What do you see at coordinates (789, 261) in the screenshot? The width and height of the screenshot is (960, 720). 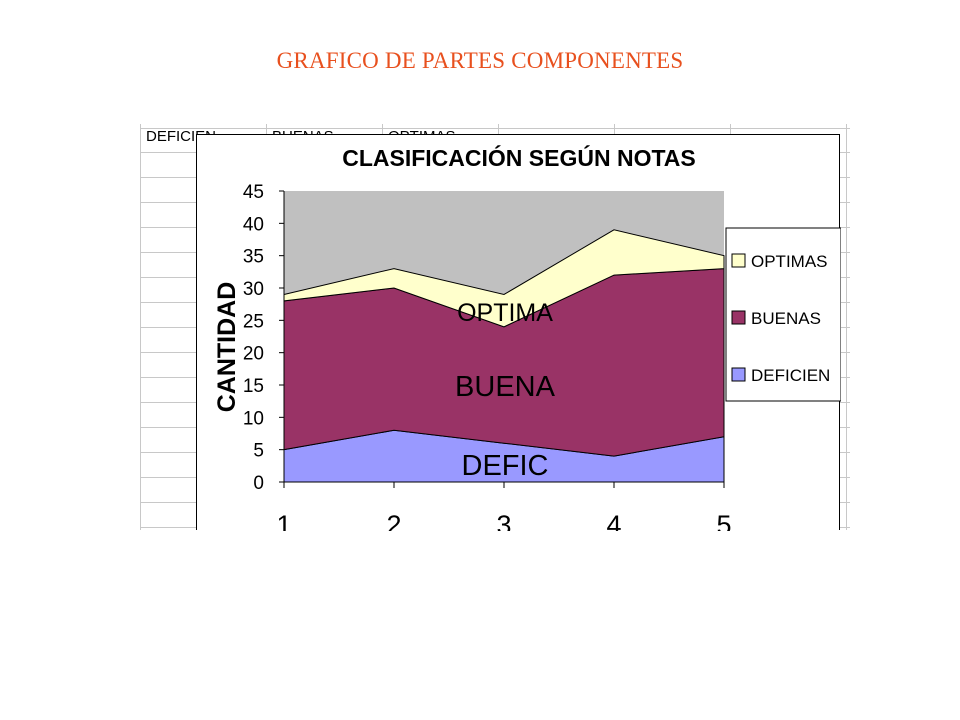 I see `legend-label-optimas: OPTIMAS` at bounding box center [789, 261].